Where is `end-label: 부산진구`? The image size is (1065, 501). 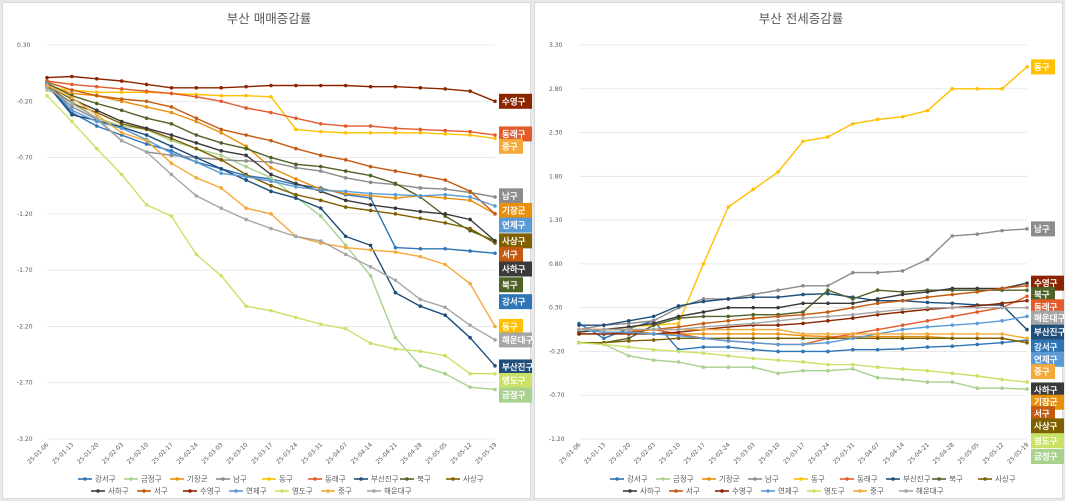
end-label: 부산진구 is located at coordinates (1049, 332).